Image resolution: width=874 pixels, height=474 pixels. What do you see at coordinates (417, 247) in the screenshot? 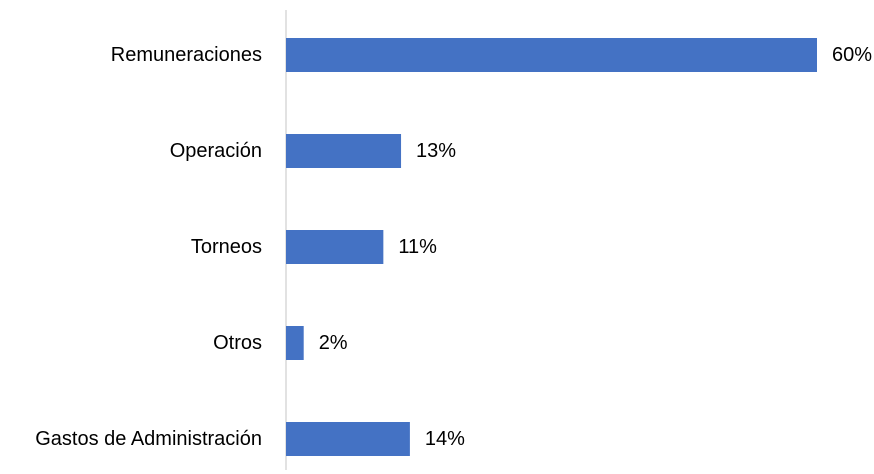
I see `value-label: 11%` at bounding box center [417, 247].